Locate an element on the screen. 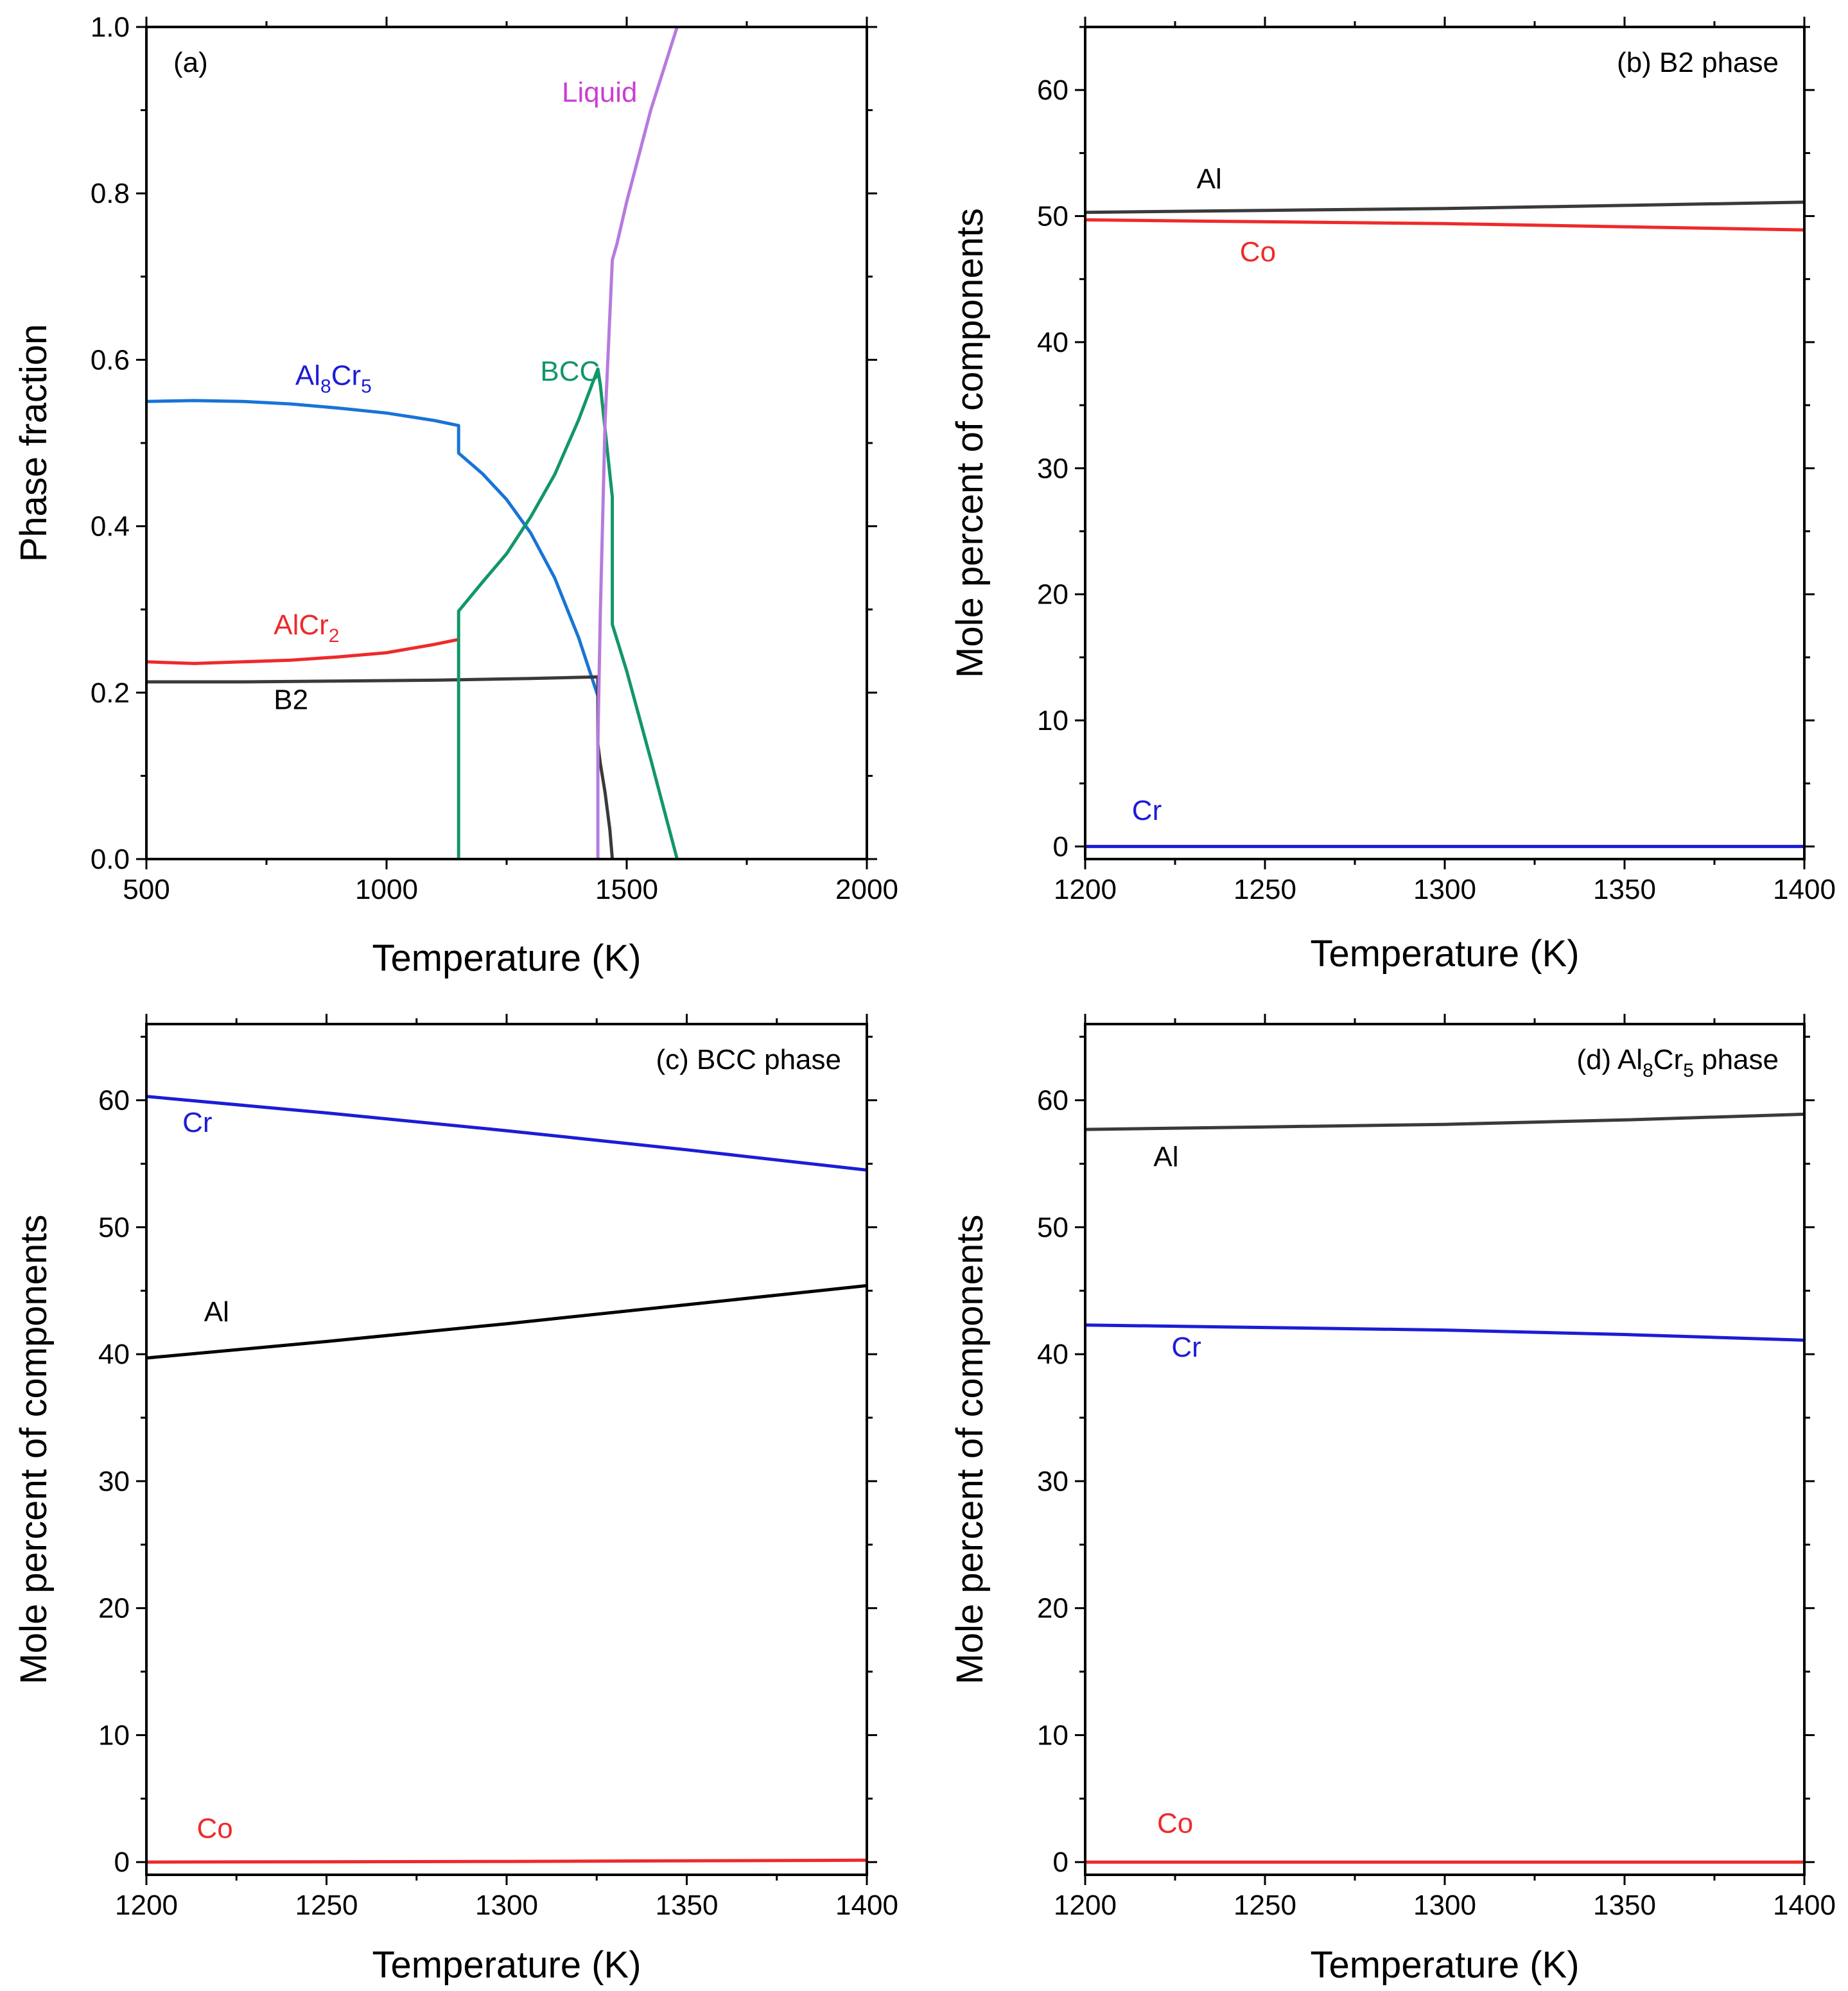 The width and height of the screenshot is (1848, 1991). series-alcr2-line is located at coordinates (303, 651).